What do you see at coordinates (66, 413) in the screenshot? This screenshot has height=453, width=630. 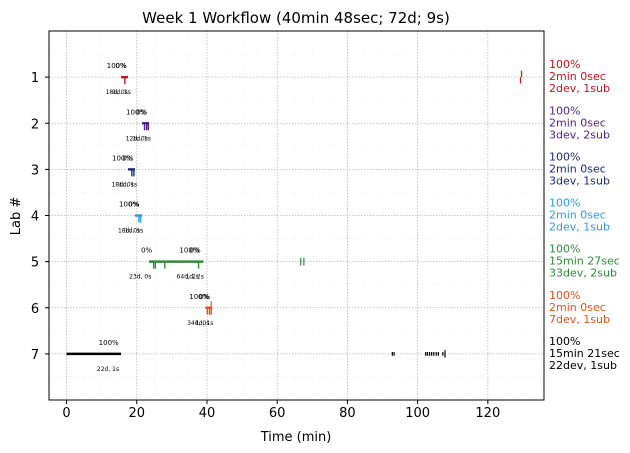 I see `x-tick-label: 0` at bounding box center [66, 413].